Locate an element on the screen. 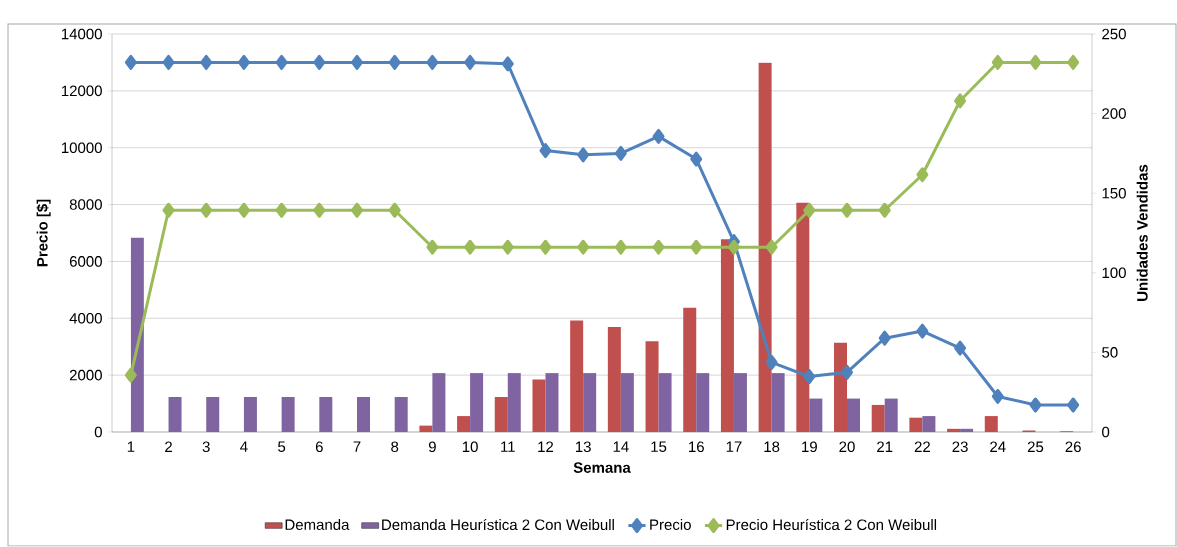 Image resolution: width=1177 pixels, height=547 pixels. x-tick-label: 21 is located at coordinates (885, 447).